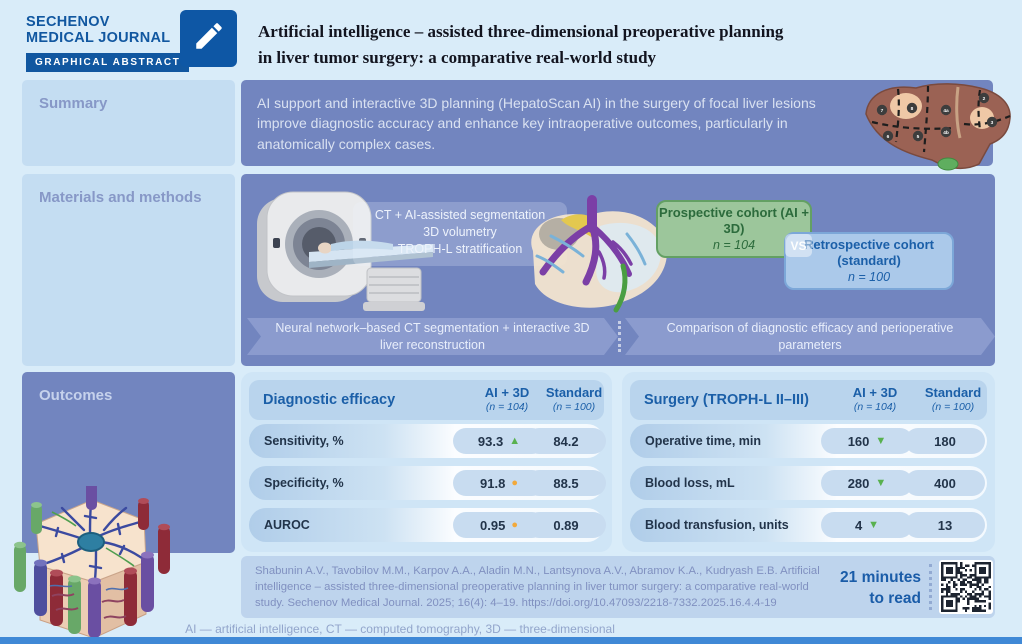 The height and width of the screenshot is (644, 1022). Describe the element at coordinates (515, 440) in the screenshot. I see `trend-up-icon: ▲` at that location.